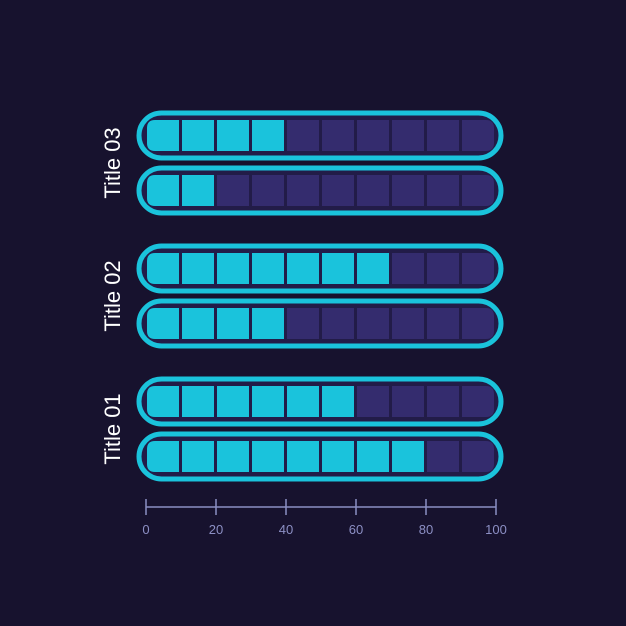 The image size is (626, 626). What do you see at coordinates (112, 162) in the screenshot?
I see `group-title-1: Title 03` at bounding box center [112, 162].